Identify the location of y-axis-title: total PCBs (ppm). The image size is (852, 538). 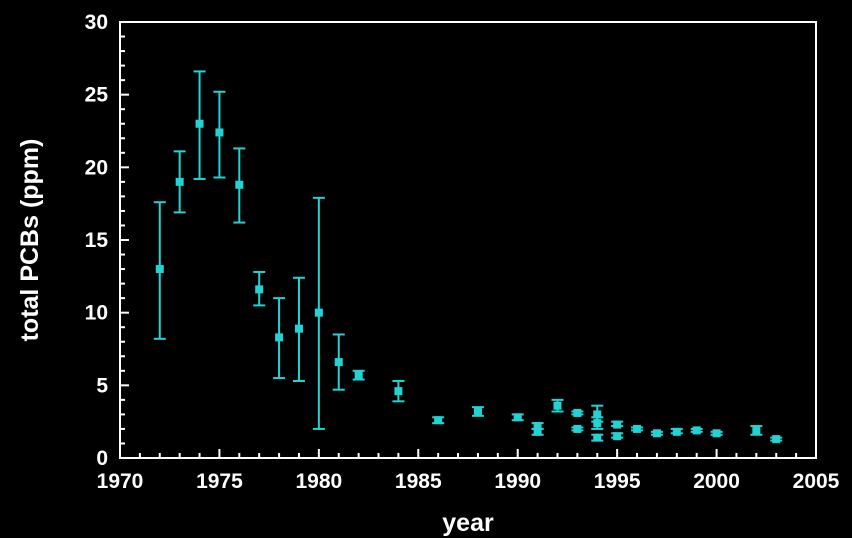
(30, 240).